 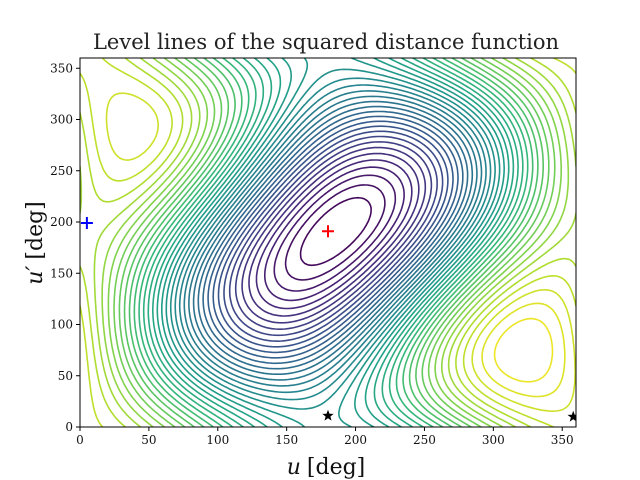 I want to click on y-axis-unit: [deg], so click(x=35, y=230).